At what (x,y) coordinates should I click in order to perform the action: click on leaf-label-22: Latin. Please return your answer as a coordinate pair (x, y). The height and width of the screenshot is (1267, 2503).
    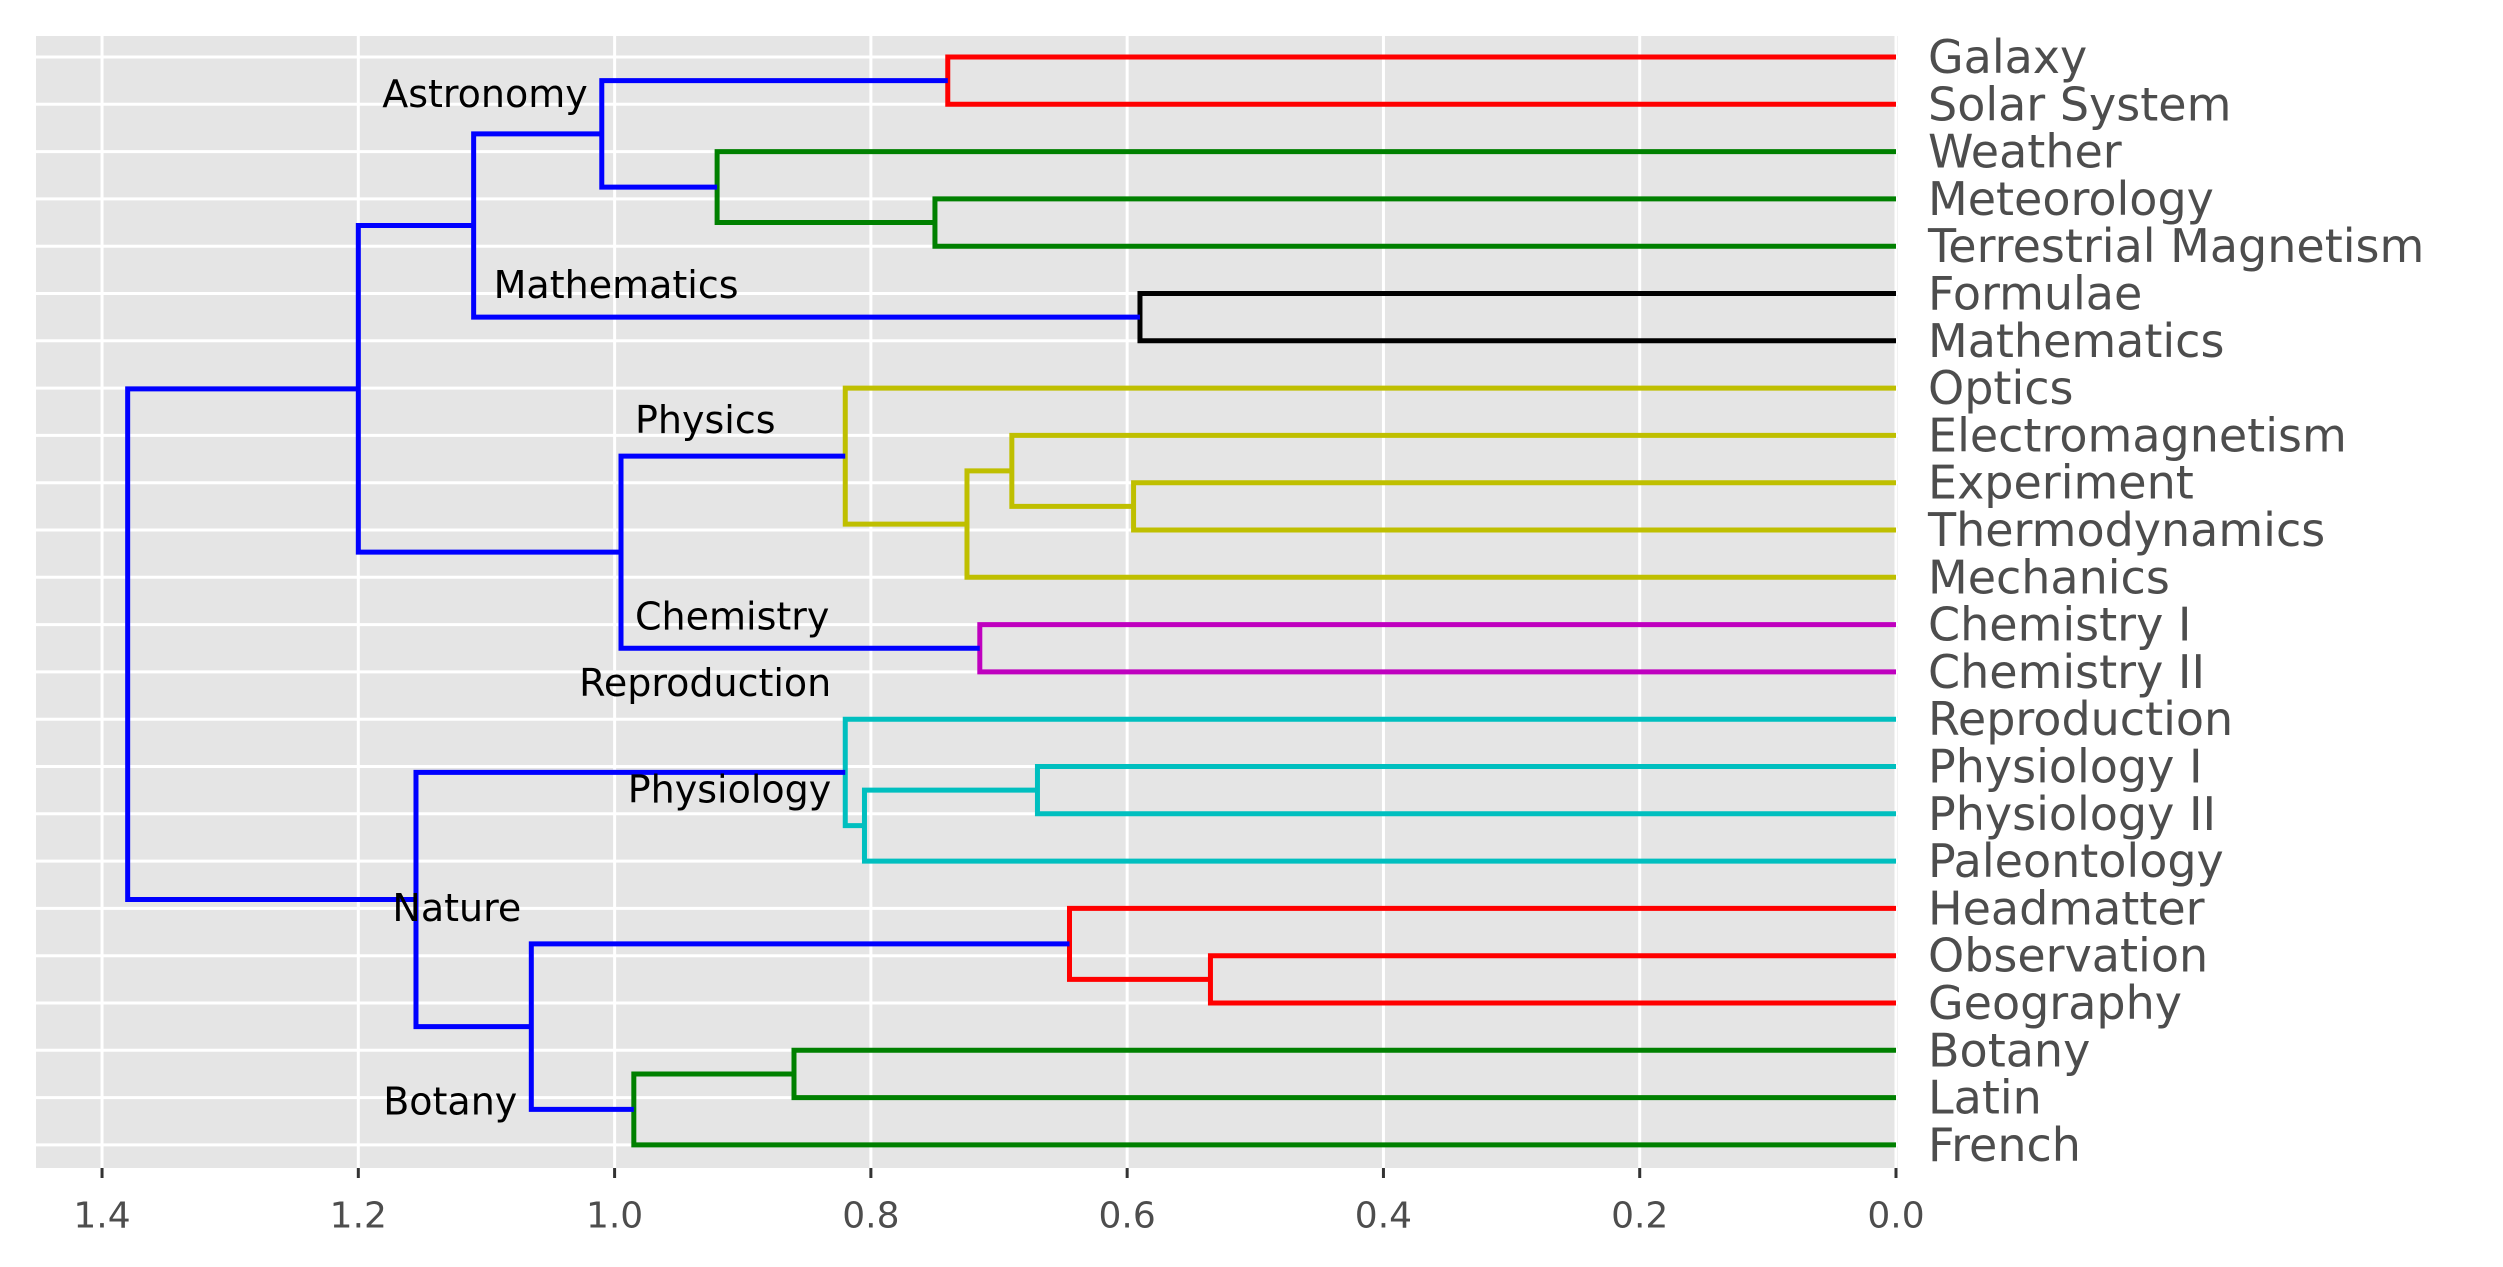
    Looking at the image, I should click on (1985, 1098).